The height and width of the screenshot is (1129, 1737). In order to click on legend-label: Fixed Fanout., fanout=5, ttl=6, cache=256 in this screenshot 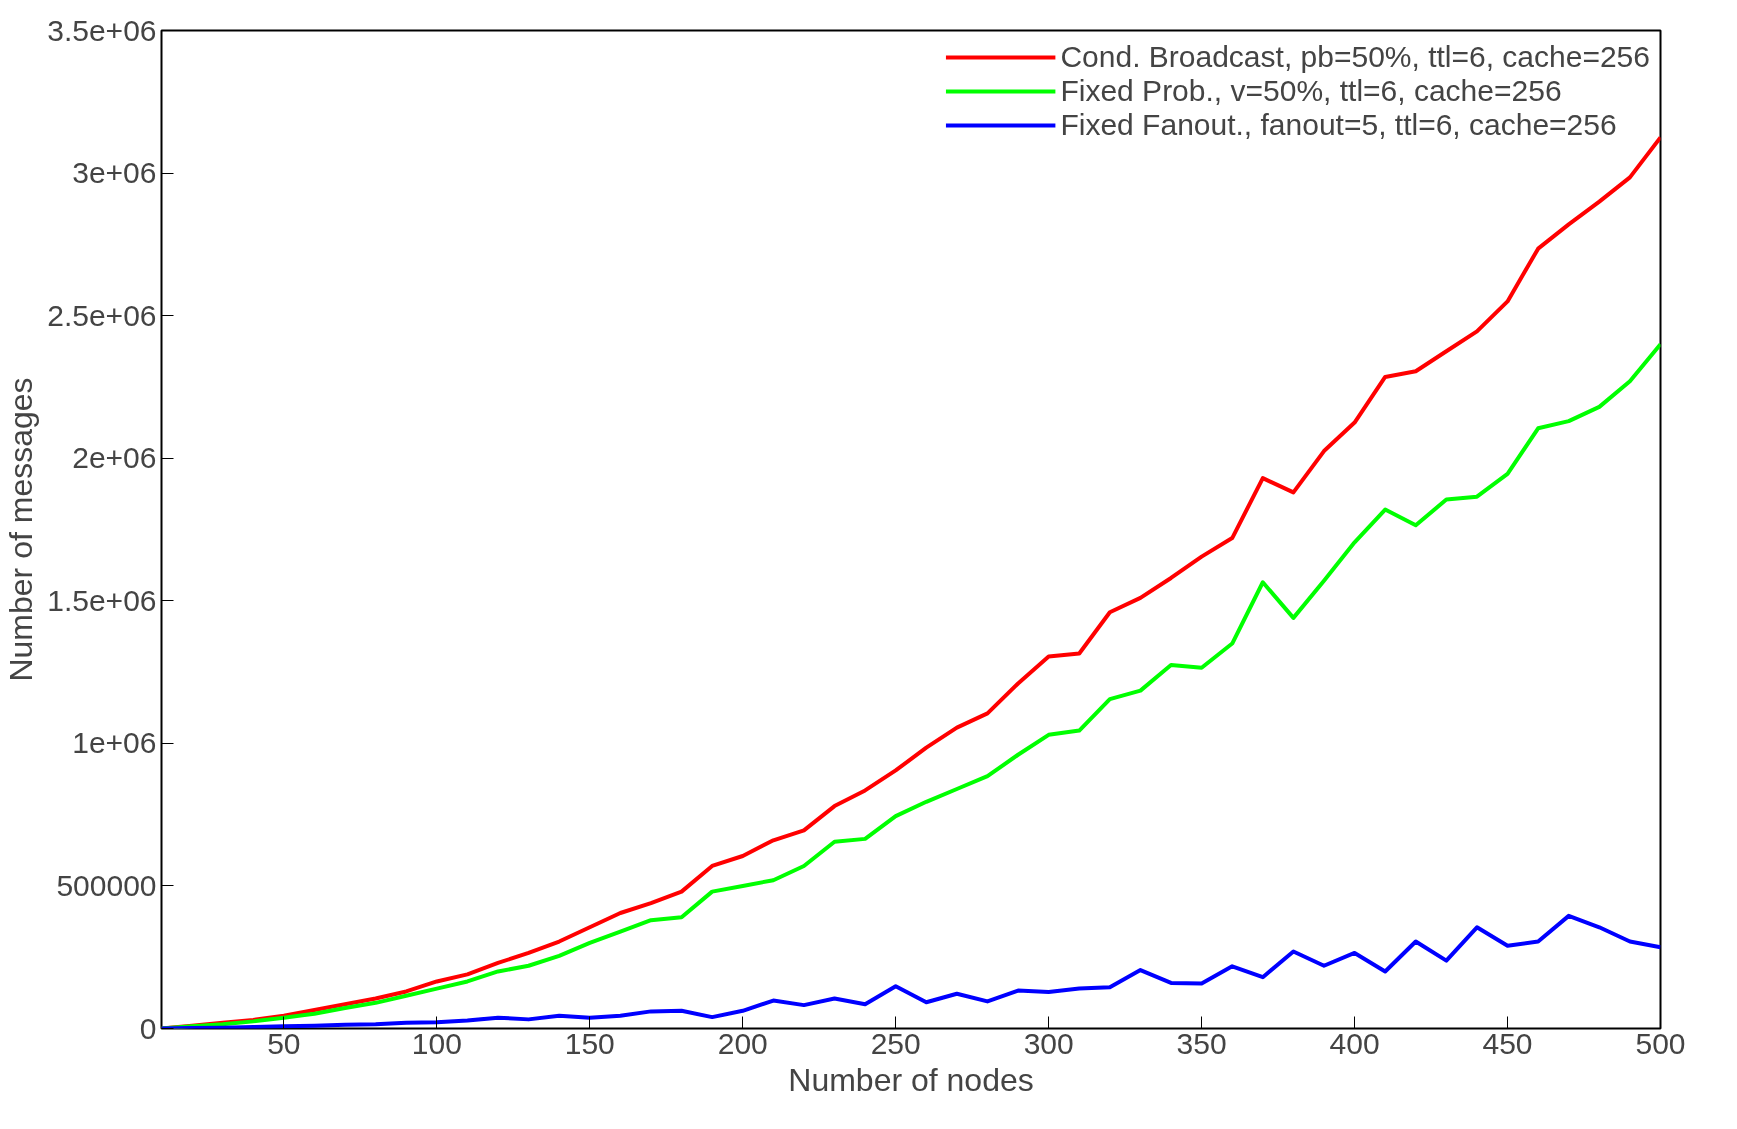, I will do `click(1338, 125)`.